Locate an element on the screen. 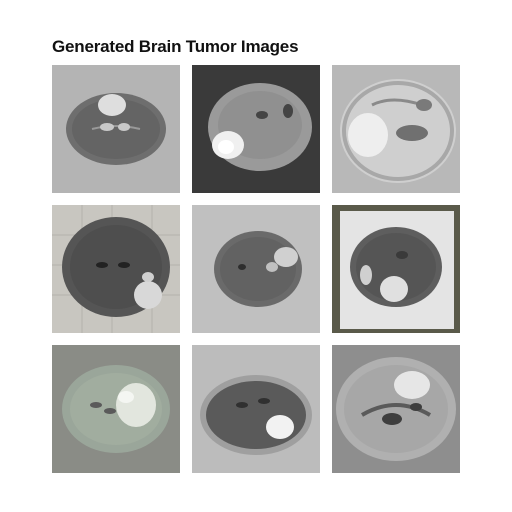 The width and height of the screenshot is (512, 512). brain-scan-5-svg is located at coordinates (256, 269).